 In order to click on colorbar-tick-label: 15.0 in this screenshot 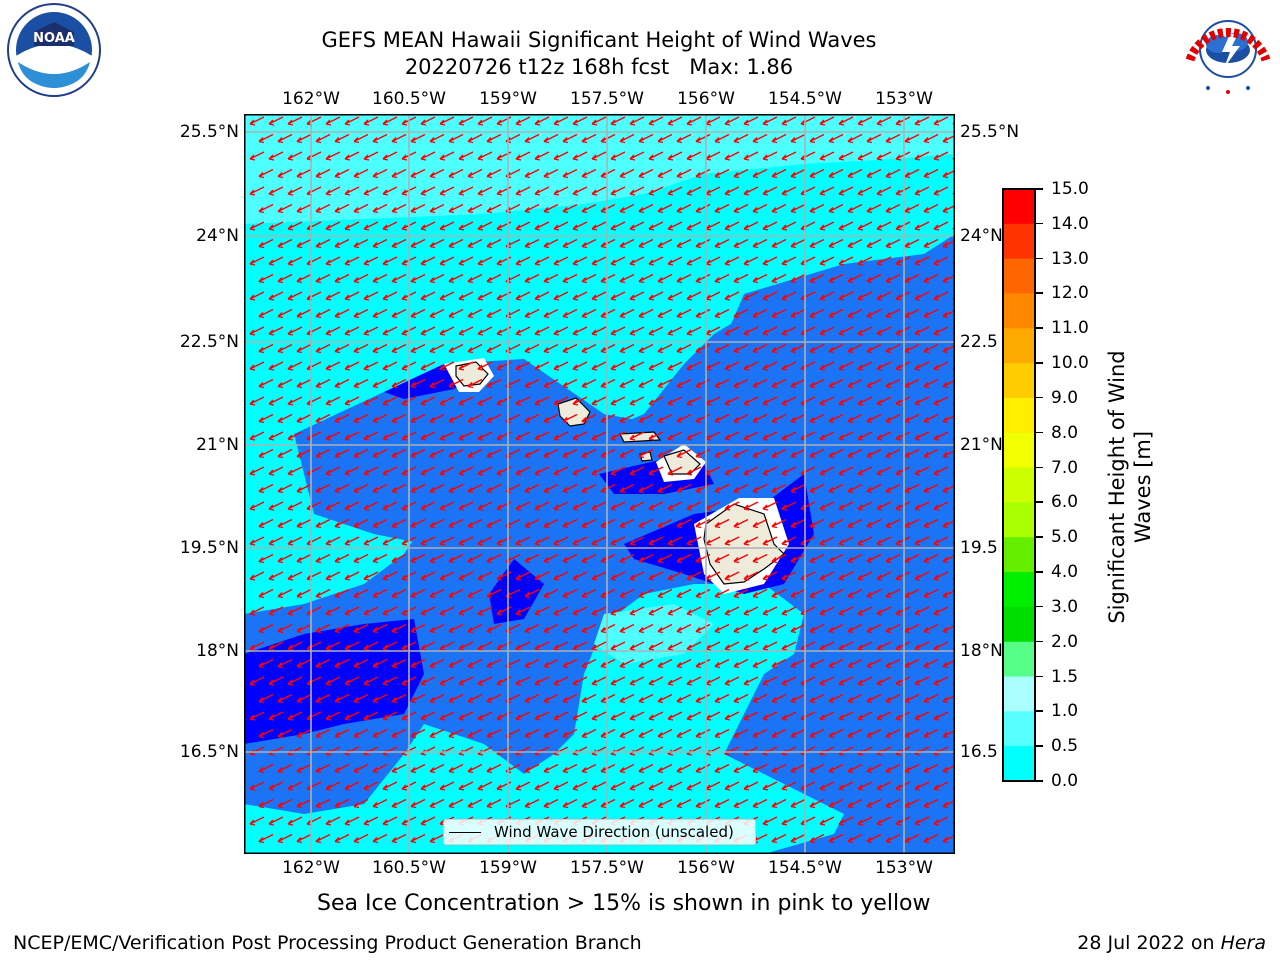, I will do `click(1070, 189)`.